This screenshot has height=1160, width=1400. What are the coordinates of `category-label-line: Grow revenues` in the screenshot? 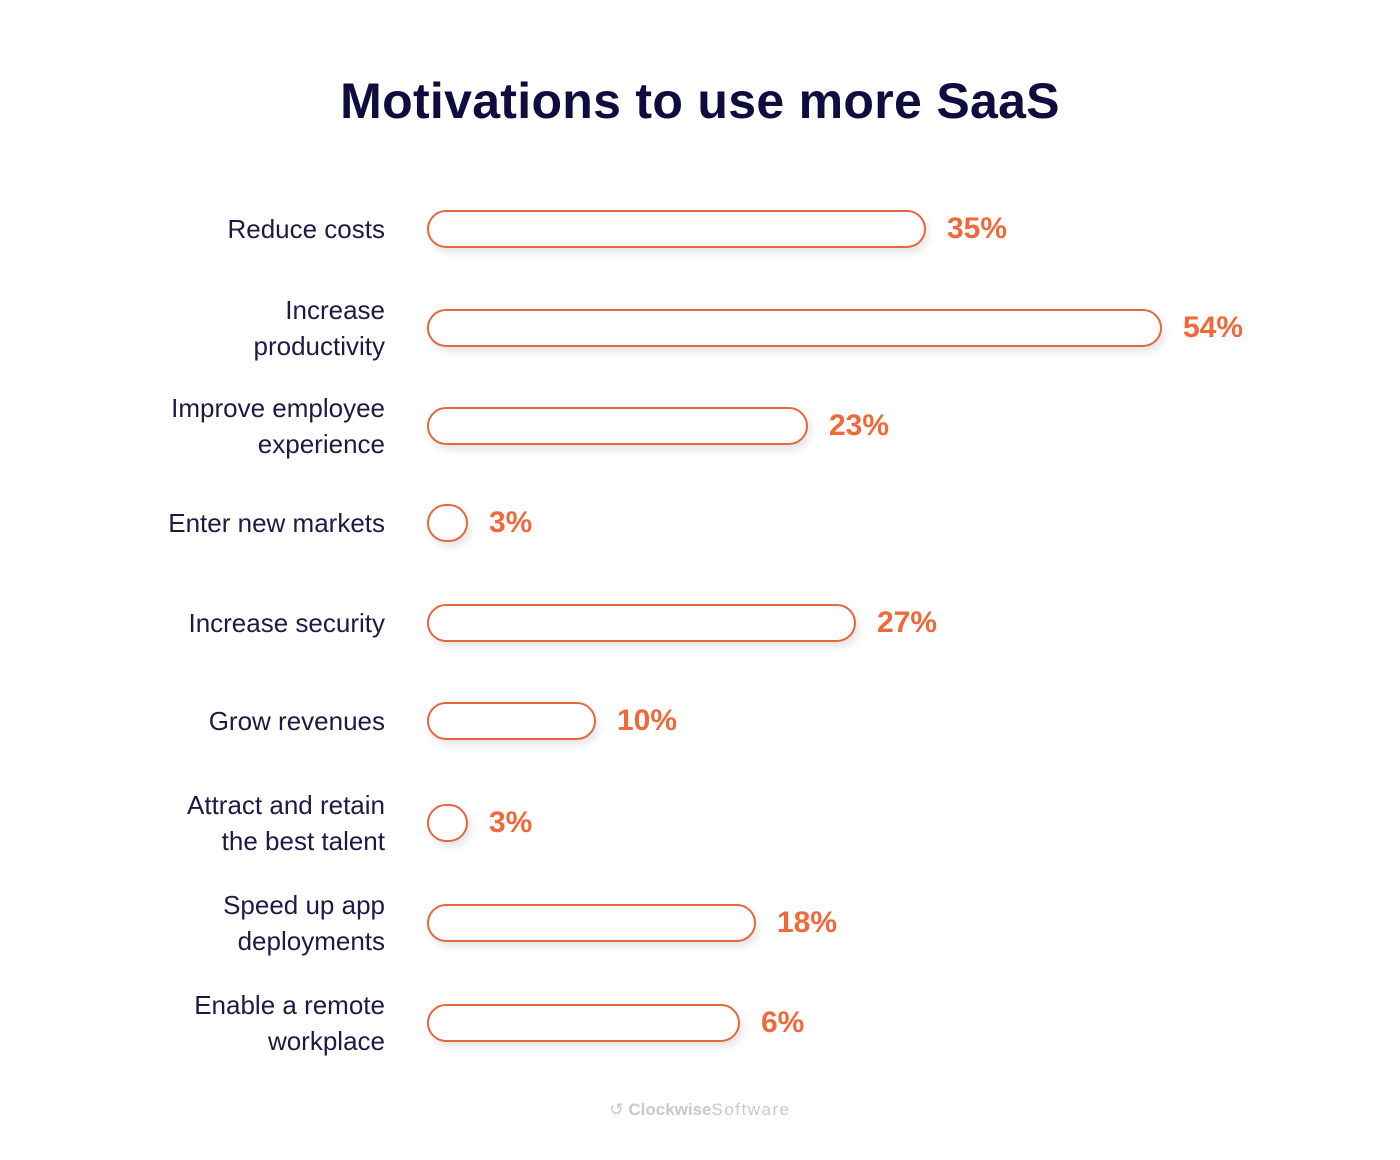 It's located at (296, 721).